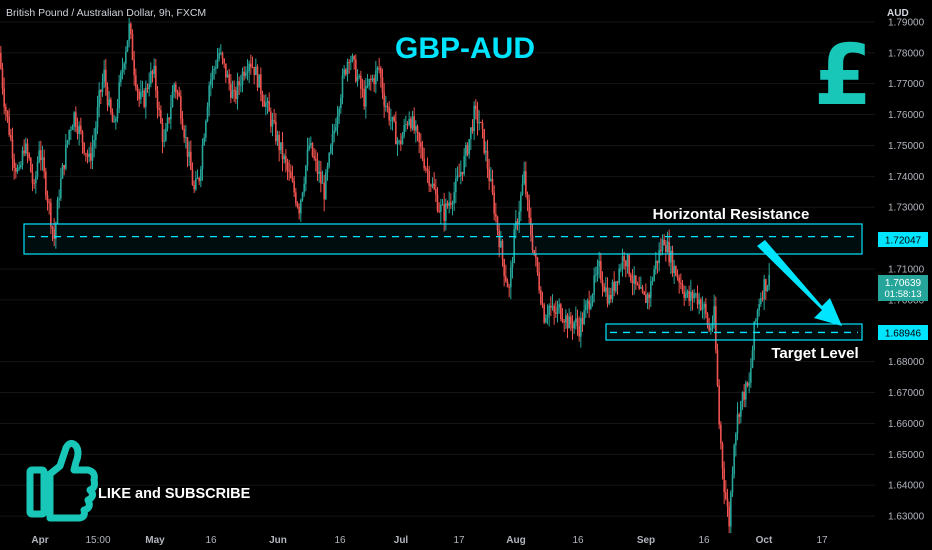 The image size is (932, 550). Describe the element at coordinates (906, 115) in the screenshot. I see `y-tick-label: 1.76000` at that location.